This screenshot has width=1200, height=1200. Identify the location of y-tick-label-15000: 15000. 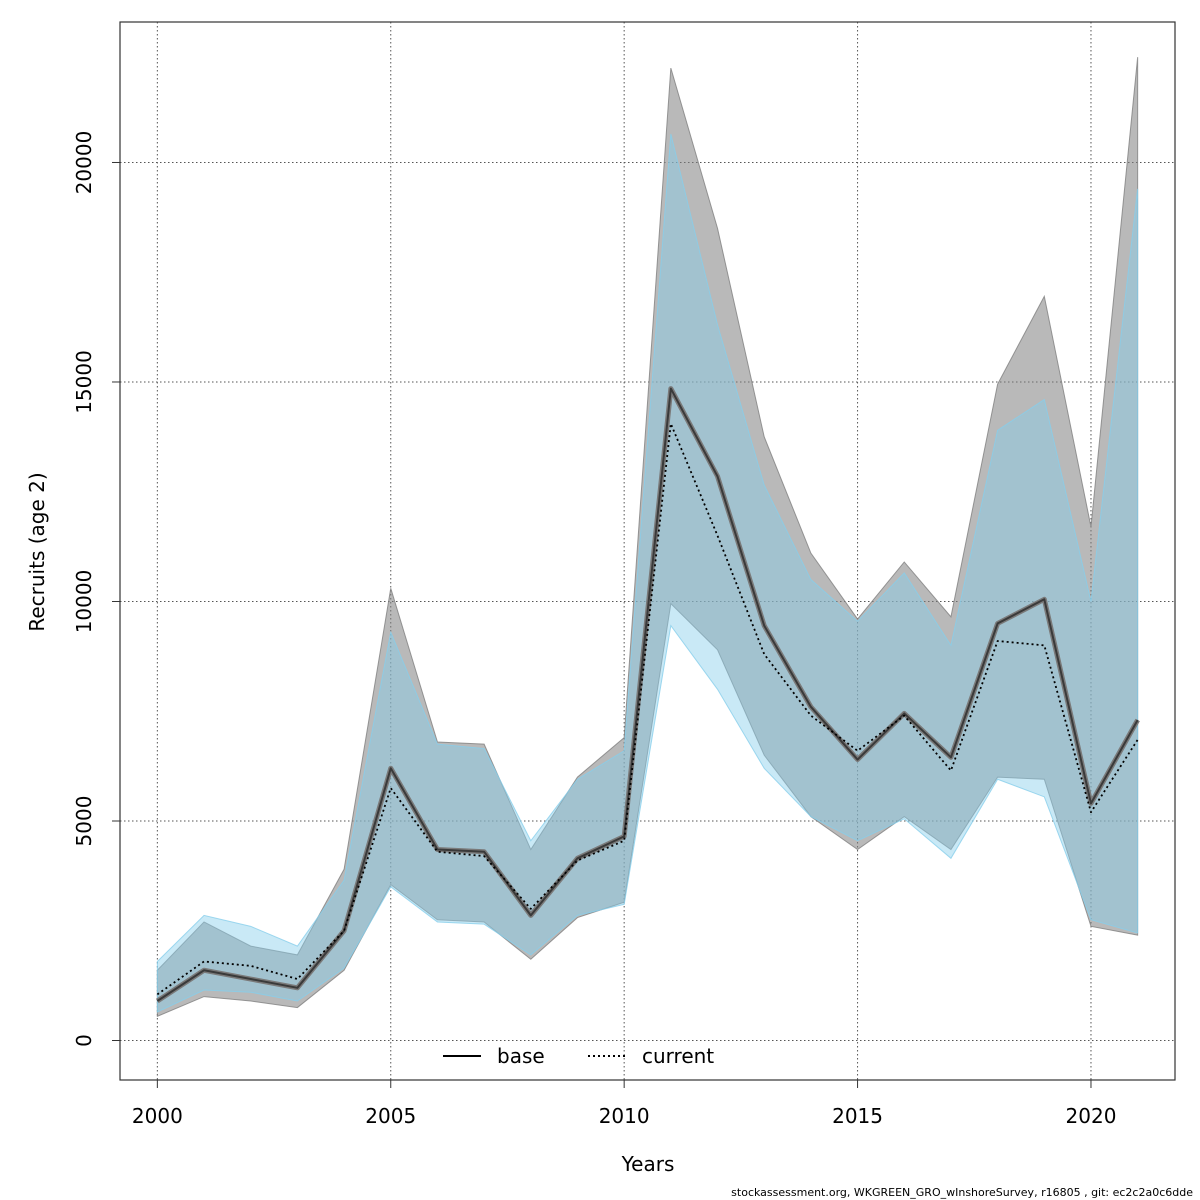
(84, 382).